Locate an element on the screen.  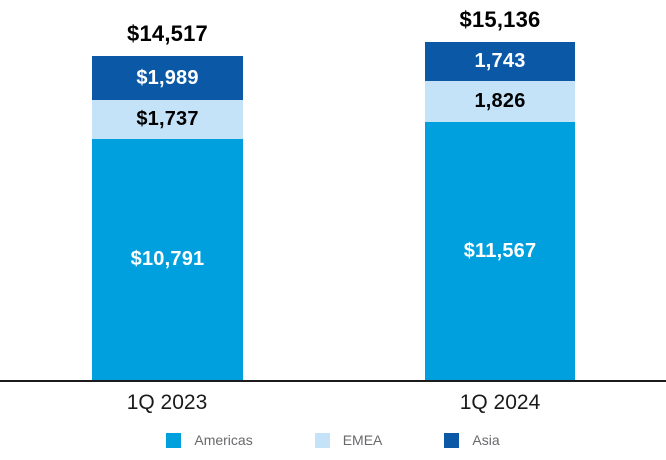
segment-value-label: 1,826 is located at coordinates (500, 101).